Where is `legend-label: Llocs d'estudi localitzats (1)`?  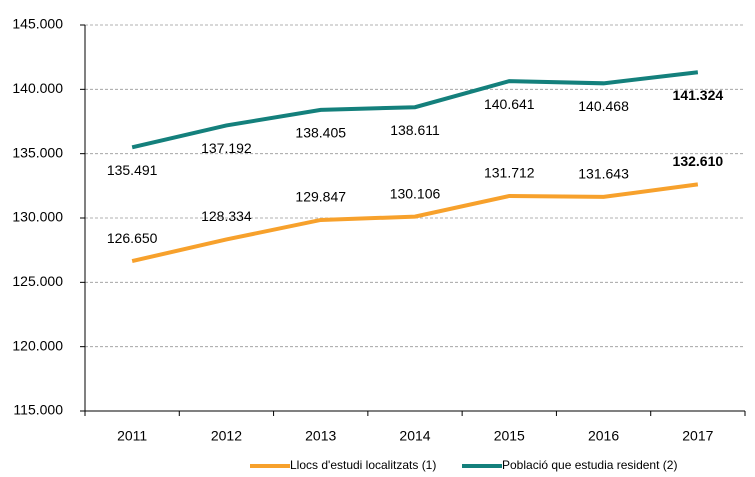
legend-label: Llocs d'estudi localitzats (1) is located at coordinates (363, 465).